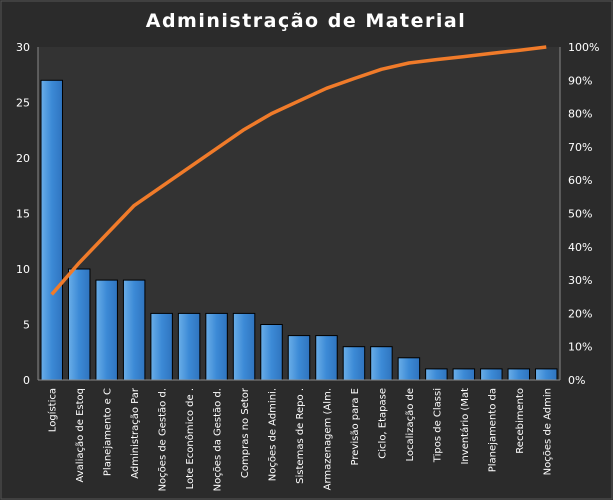 The width and height of the screenshot is (613, 500). Describe the element at coordinates (580, 80) in the screenshot. I see `y2-tick-label: 90%` at that location.